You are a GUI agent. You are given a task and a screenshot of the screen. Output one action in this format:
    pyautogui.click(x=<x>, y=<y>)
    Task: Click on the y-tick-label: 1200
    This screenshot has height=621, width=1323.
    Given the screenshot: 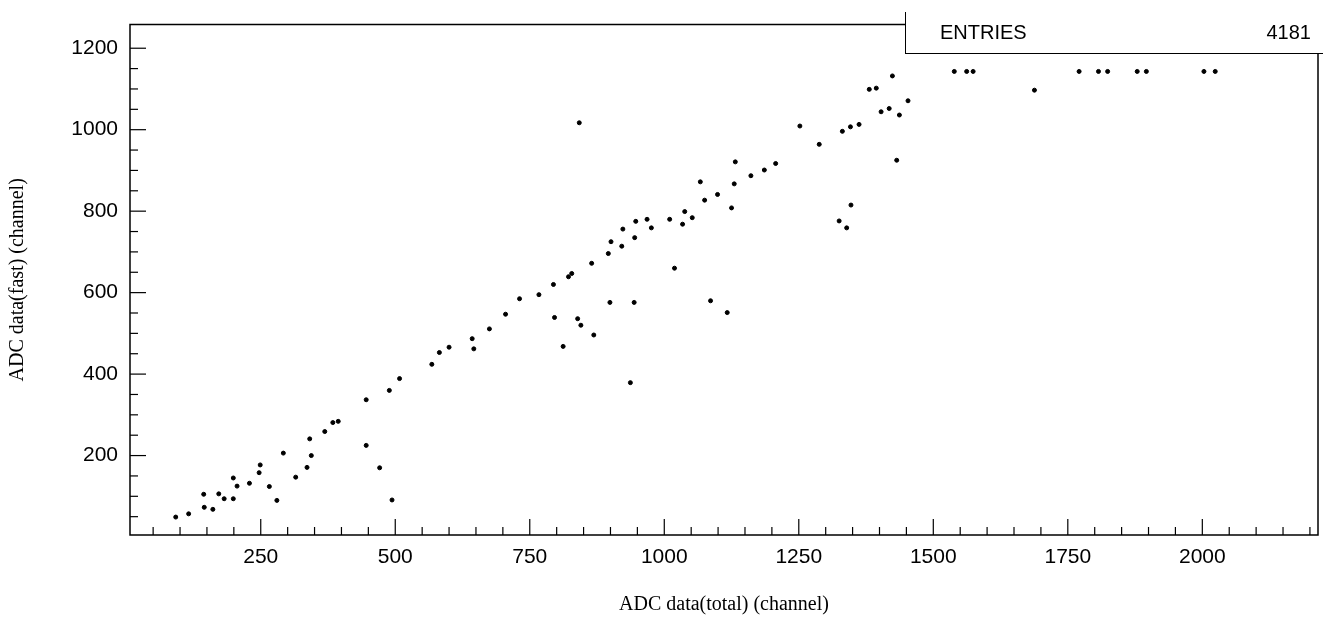 What is the action you would take?
    pyautogui.click(x=94, y=47)
    